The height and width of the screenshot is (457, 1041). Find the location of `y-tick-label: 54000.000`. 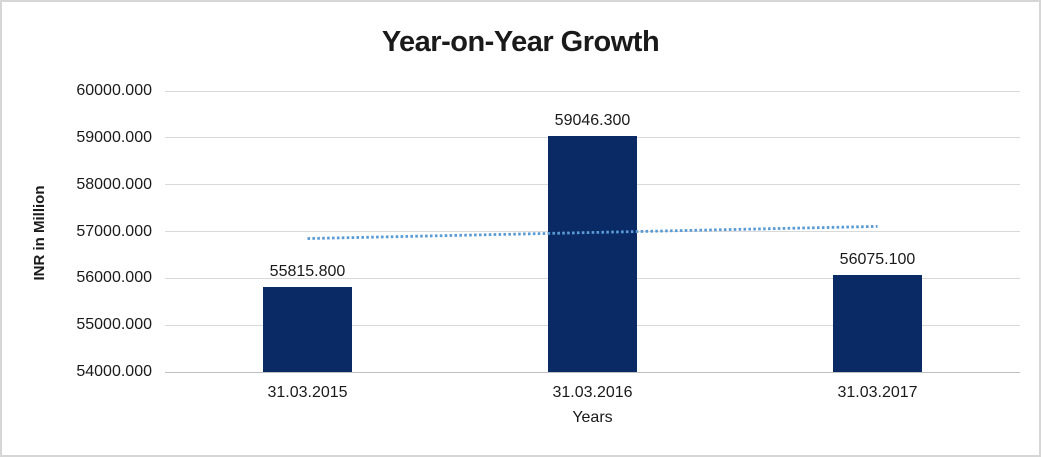

y-tick-label: 54000.000 is located at coordinates (114, 371).